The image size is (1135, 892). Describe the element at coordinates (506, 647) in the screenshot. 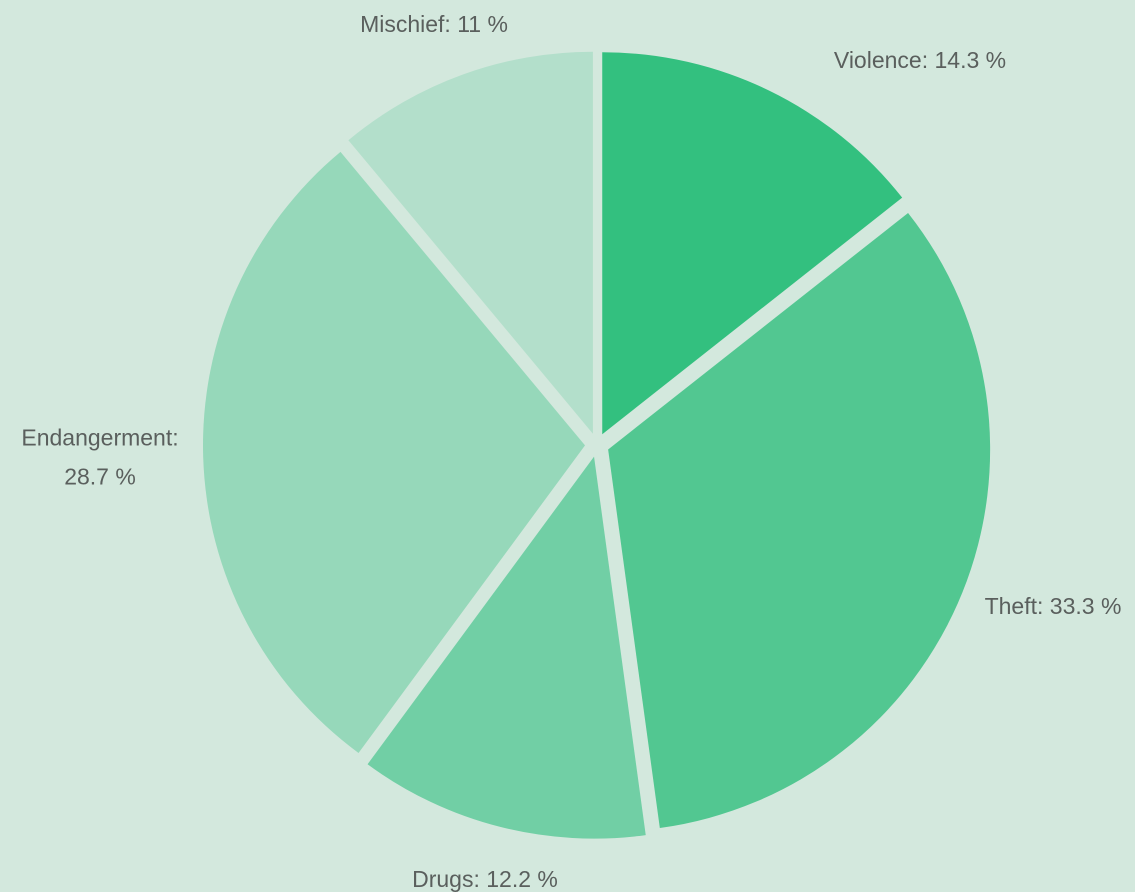

I see `pie-slice-drugs` at that location.